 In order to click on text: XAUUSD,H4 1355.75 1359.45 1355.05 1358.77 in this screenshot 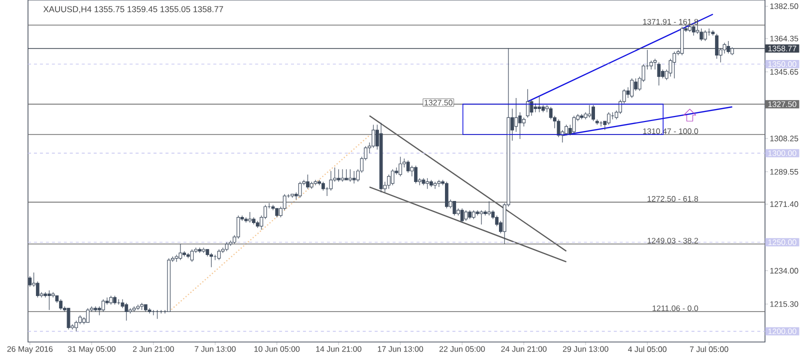, I will do `click(133, 10)`.